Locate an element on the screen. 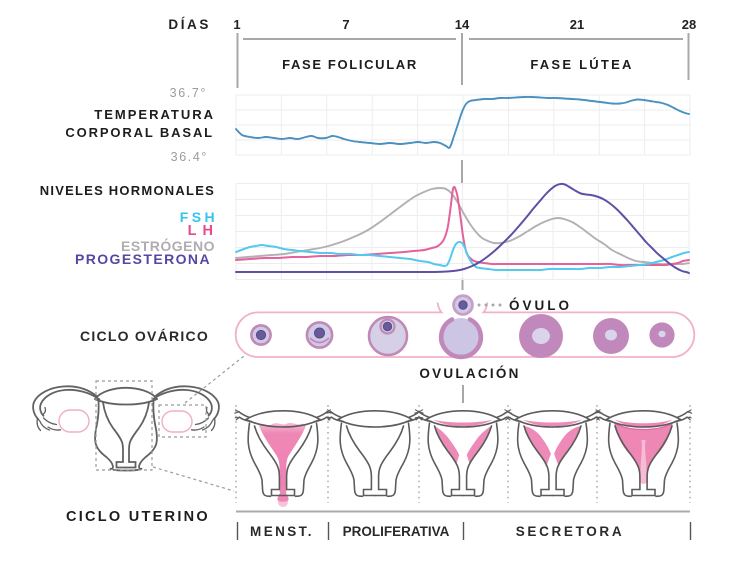  svg-text: SECRETORA is located at coordinates (570, 531).